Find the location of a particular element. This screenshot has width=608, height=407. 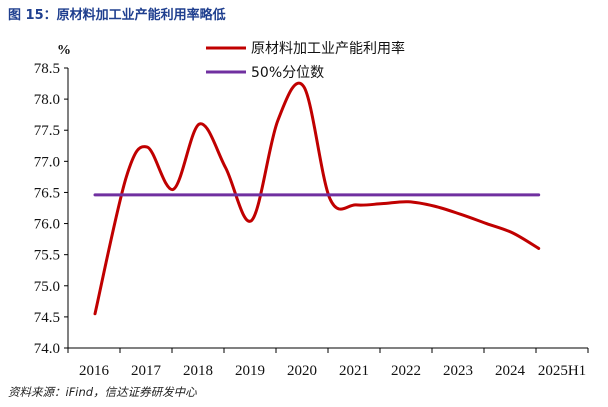

x-tick-label: 2018 is located at coordinates (198, 371).